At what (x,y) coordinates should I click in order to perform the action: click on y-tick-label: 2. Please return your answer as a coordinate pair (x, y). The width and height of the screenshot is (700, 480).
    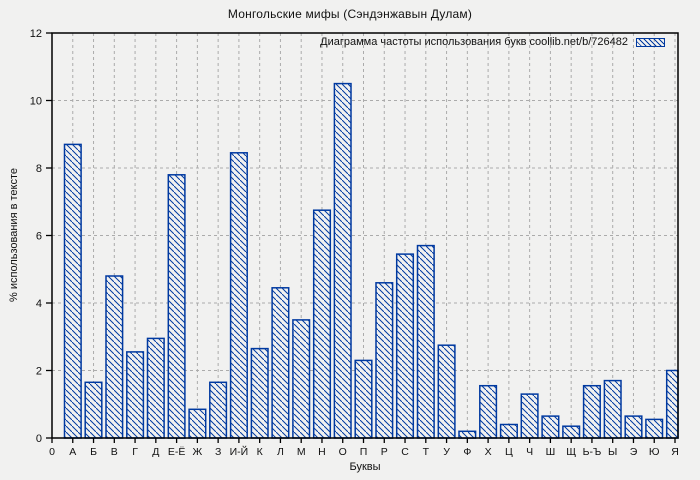
    Looking at the image, I should click on (39, 372).